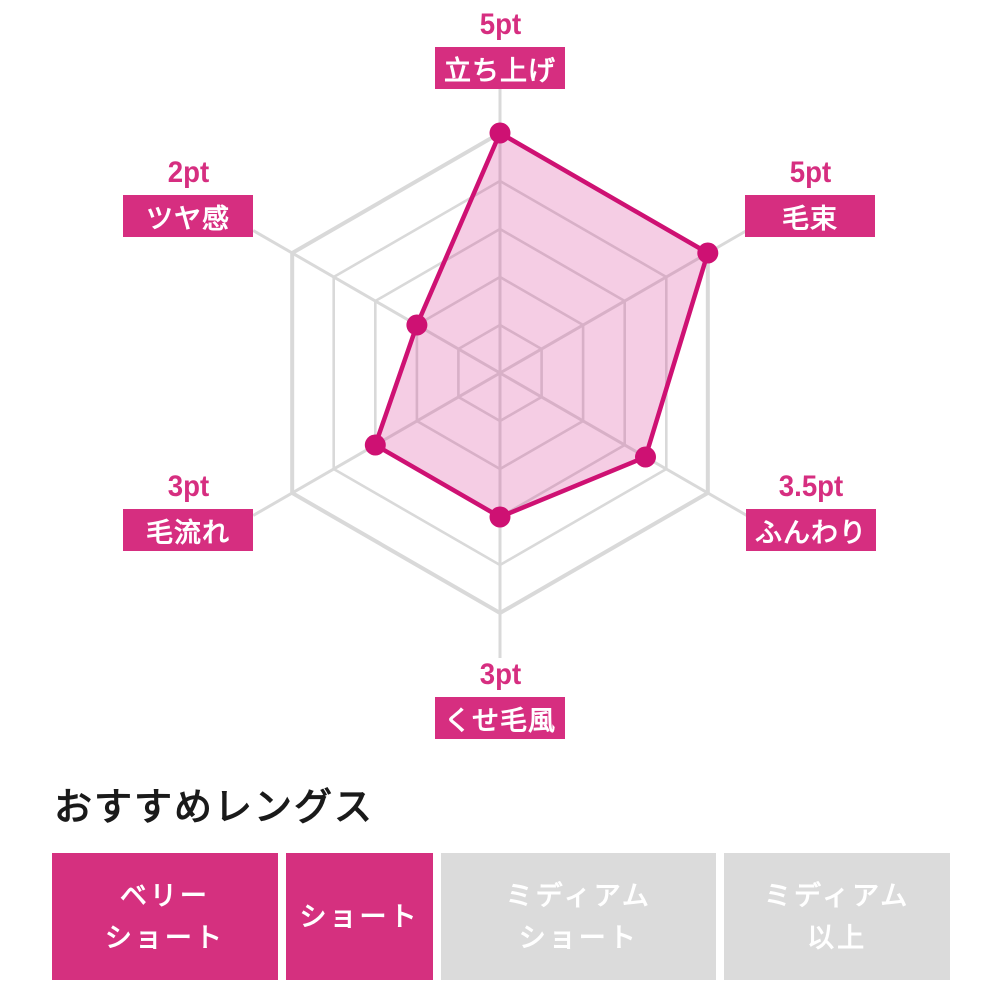 The height and width of the screenshot is (1000, 1000). I want to click on recommend-length-options: ベリー ショート ショート ミディアム ショート ミディアム 以上, so click(501, 916).